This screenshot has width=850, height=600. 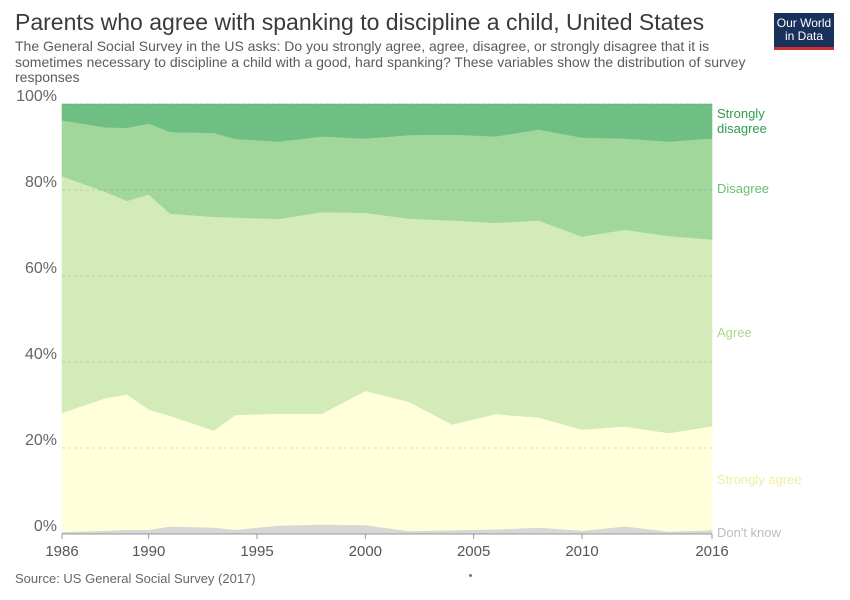 What do you see at coordinates (45, 526) in the screenshot?
I see `y-tick-label: 0%` at bounding box center [45, 526].